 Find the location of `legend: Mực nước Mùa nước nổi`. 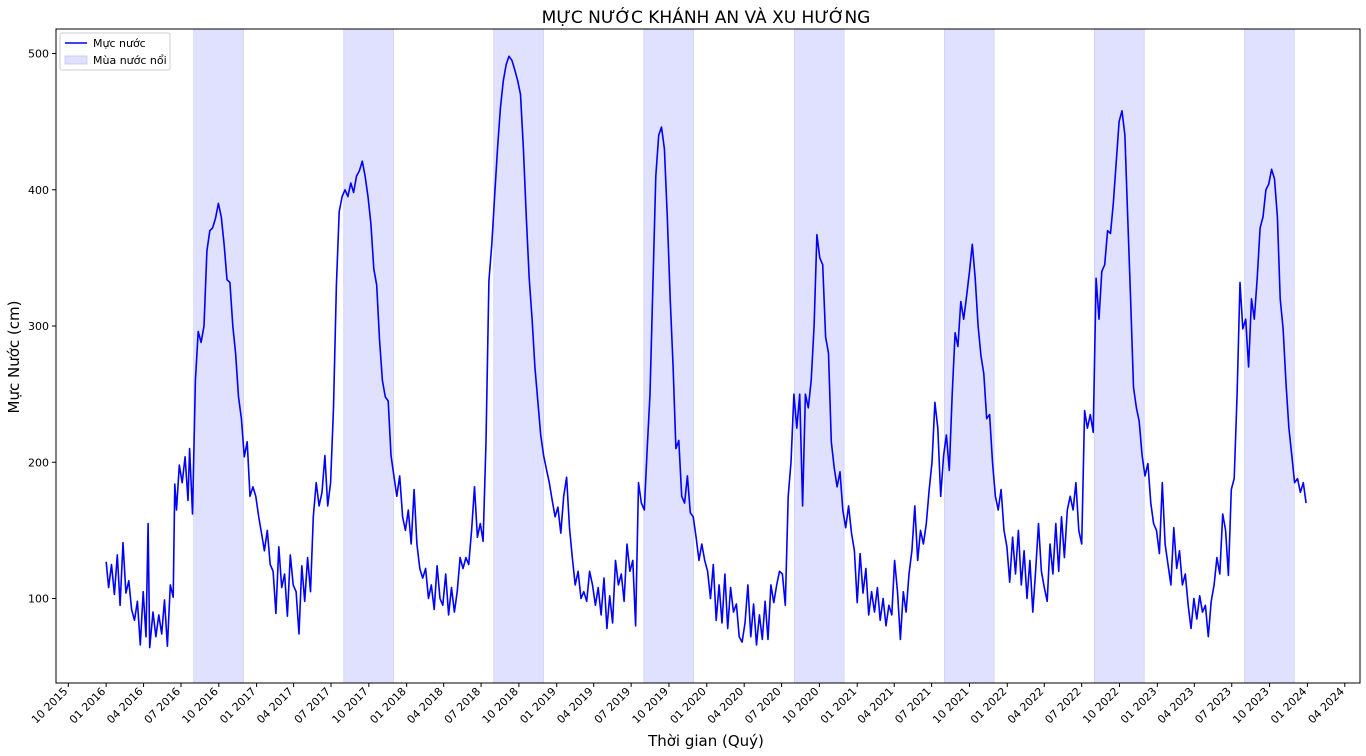

legend: Mực nước Mùa nước nổi is located at coordinates (115, 51).